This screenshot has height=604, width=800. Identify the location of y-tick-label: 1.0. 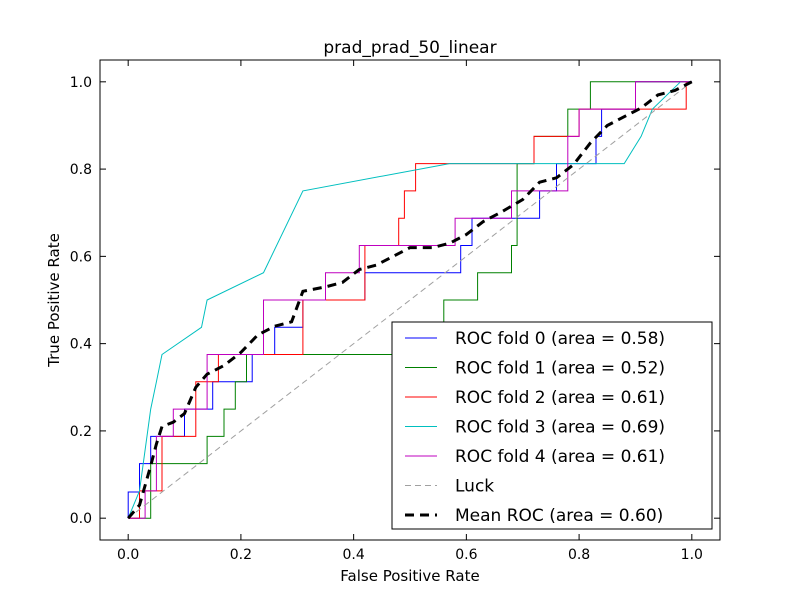
(81, 83).